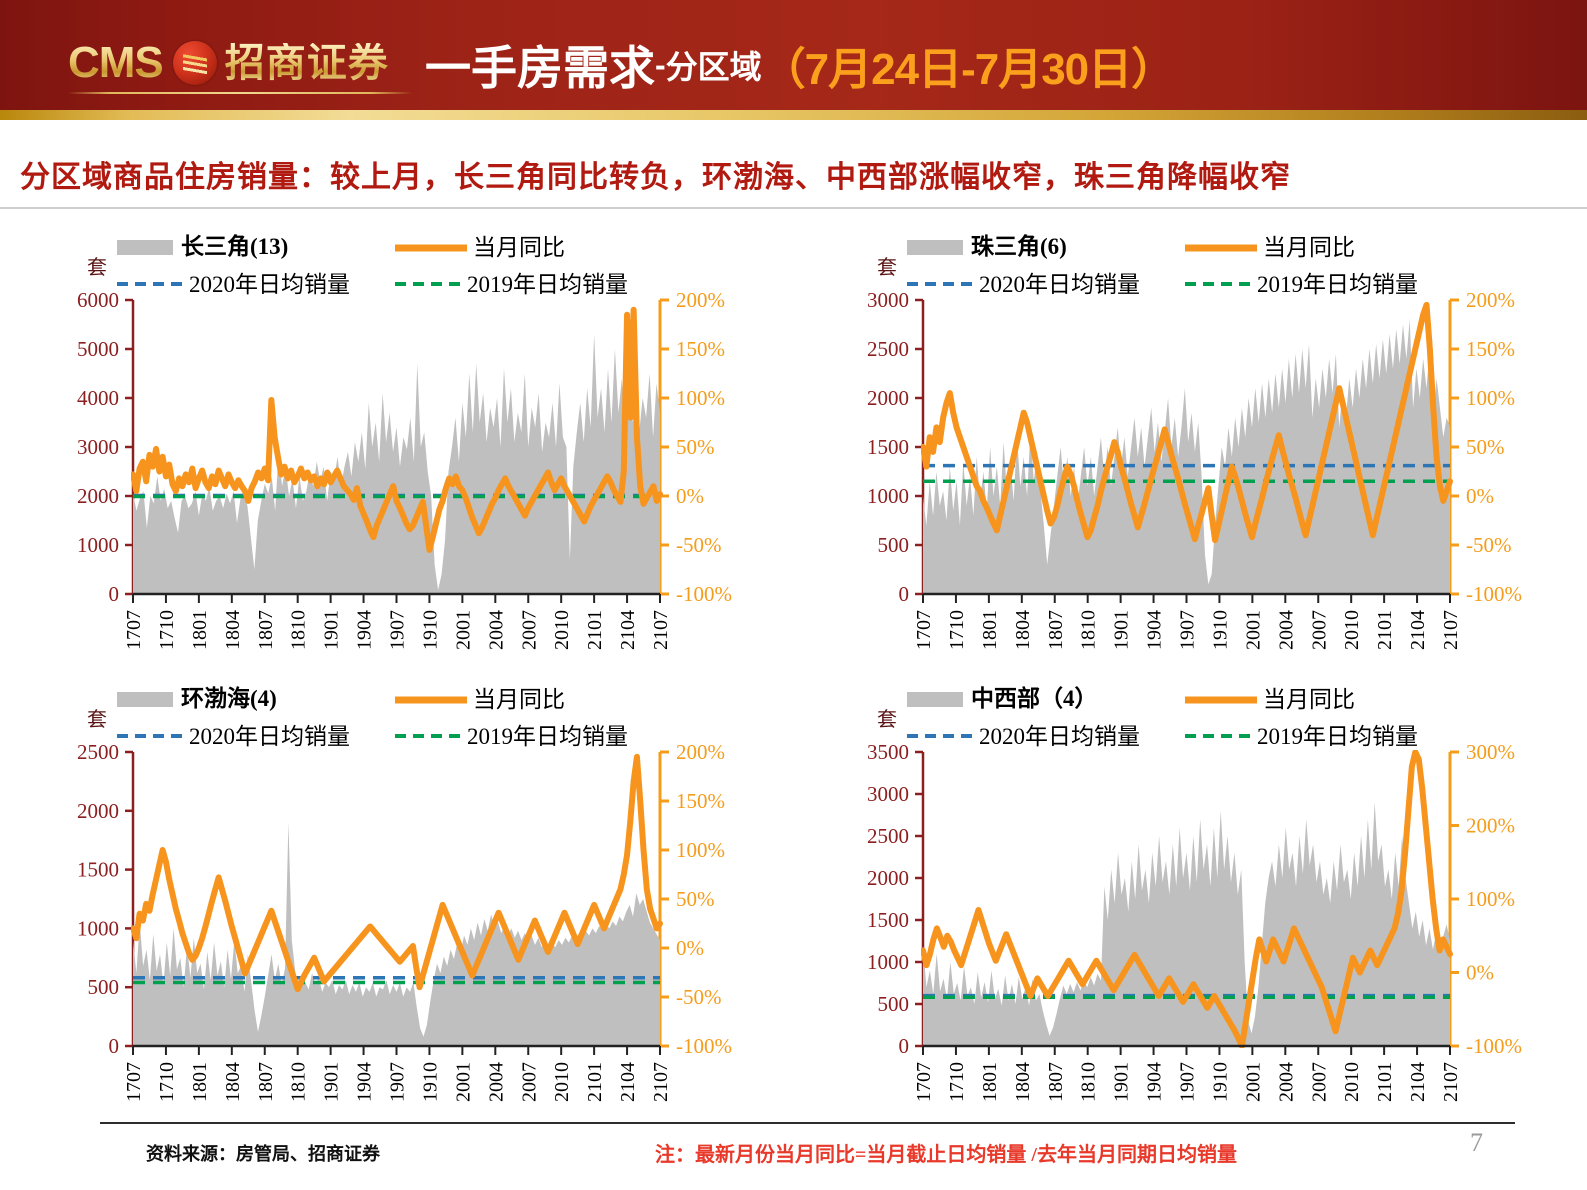 This screenshot has height=1190, width=1587. What do you see at coordinates (1489, 545) in the screenshot?
I see `y2-tick-label: -50%` at bounding box center [1489, 545].